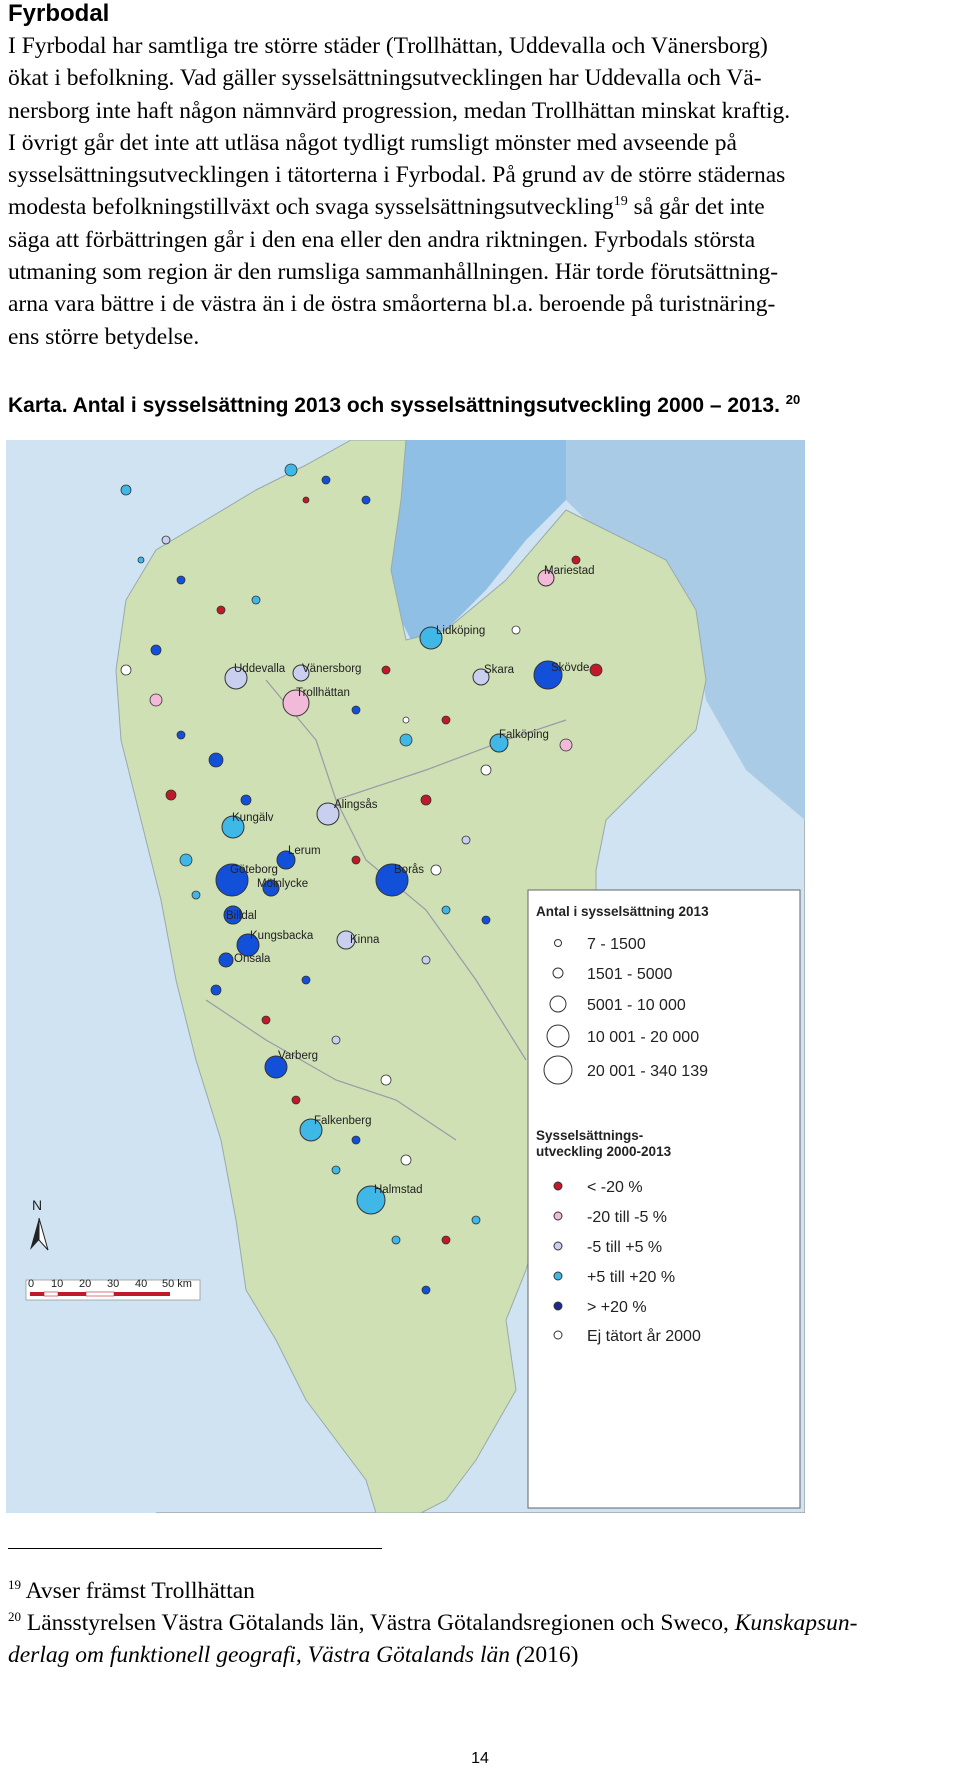 The image size is (960, 1769). What do you see at coordinates (286, 860) in the screenshot?
I see `city-marker-lerum` at bounding box center [286, 860].